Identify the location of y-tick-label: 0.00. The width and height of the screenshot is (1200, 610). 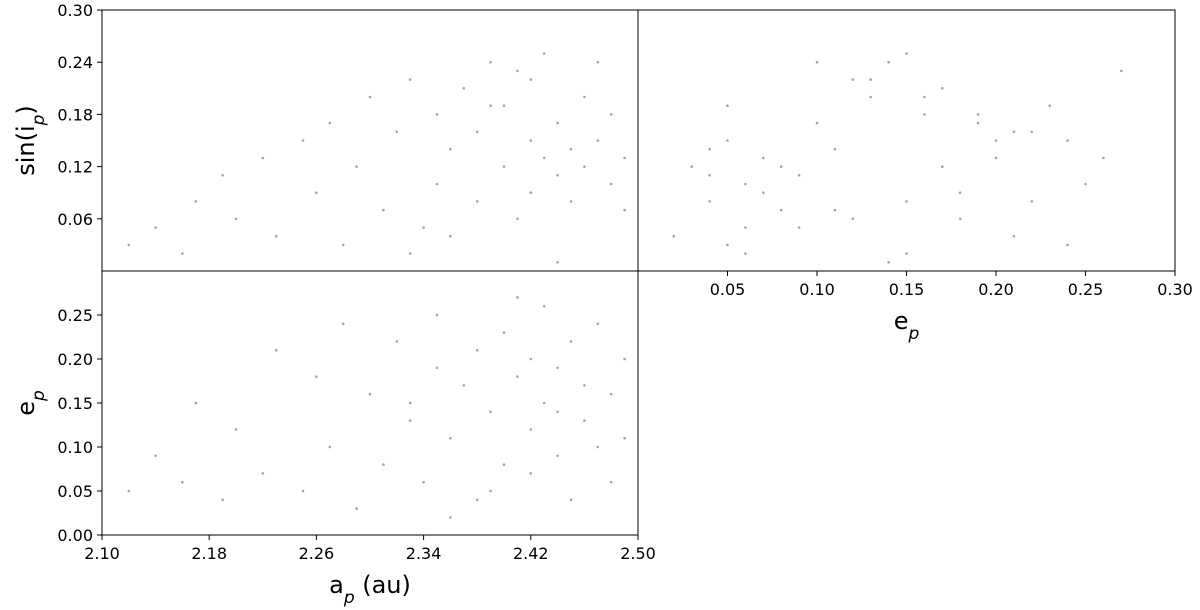
(75, 535).